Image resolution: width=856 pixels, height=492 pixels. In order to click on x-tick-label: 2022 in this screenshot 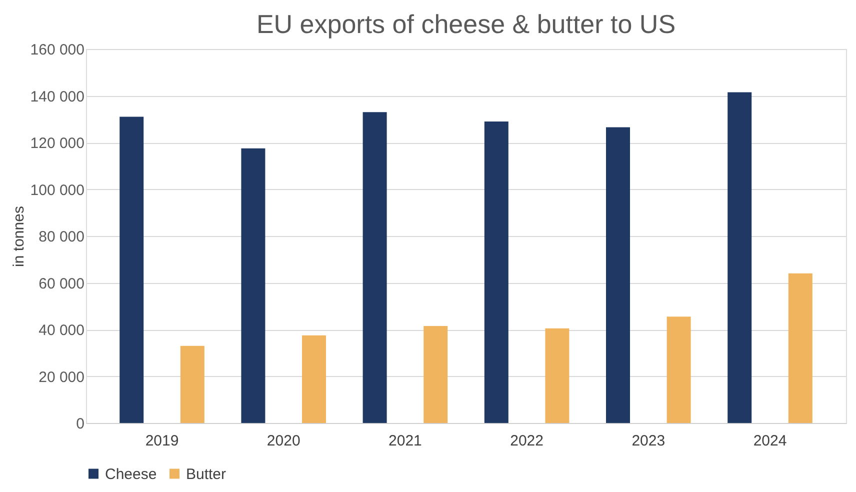, I will do `click(527, 441)`.